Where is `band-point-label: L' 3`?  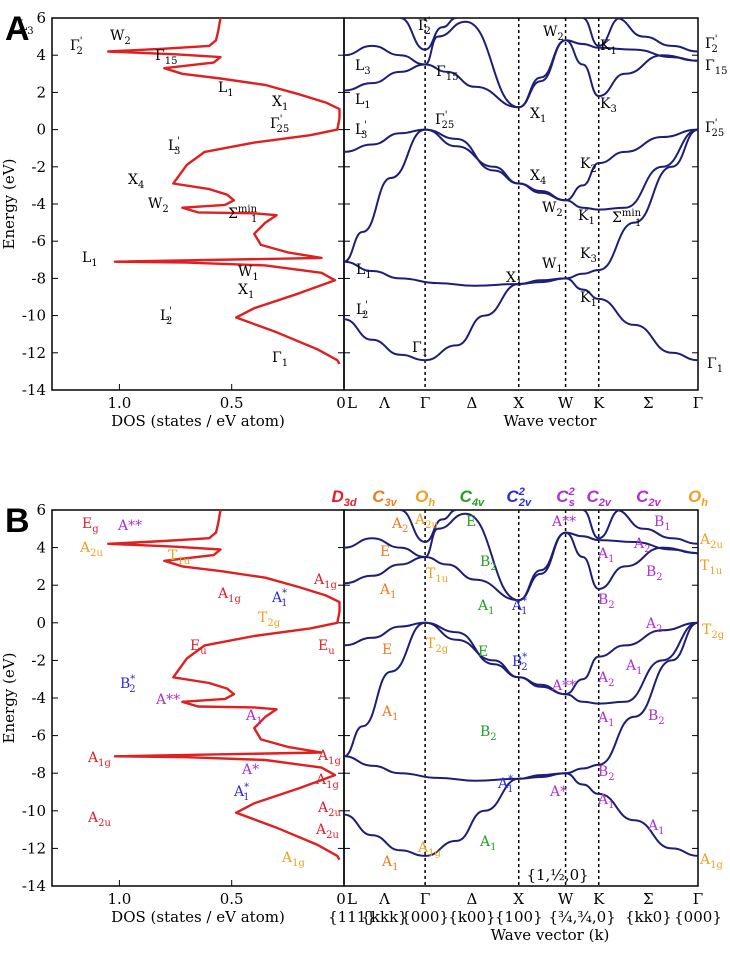
band-point-label: L' 3 is located at coordinates (361, 130).